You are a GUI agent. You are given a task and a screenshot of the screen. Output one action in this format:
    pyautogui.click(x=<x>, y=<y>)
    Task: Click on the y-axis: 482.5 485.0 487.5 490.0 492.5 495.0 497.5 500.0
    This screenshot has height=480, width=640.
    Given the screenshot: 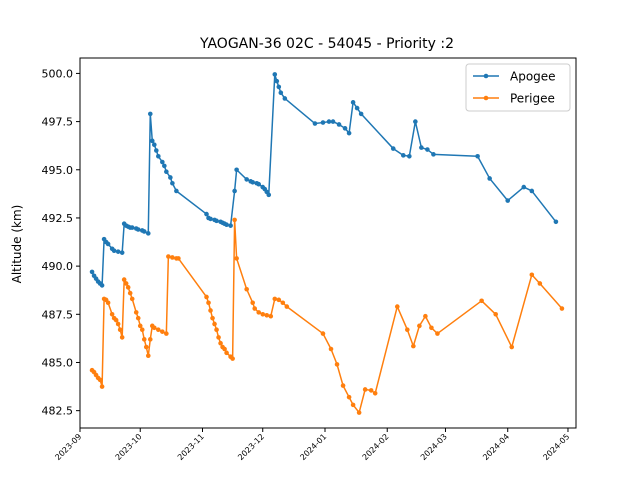 What is the action you would take?
    pyautogui.click(x=61, y=242)
    